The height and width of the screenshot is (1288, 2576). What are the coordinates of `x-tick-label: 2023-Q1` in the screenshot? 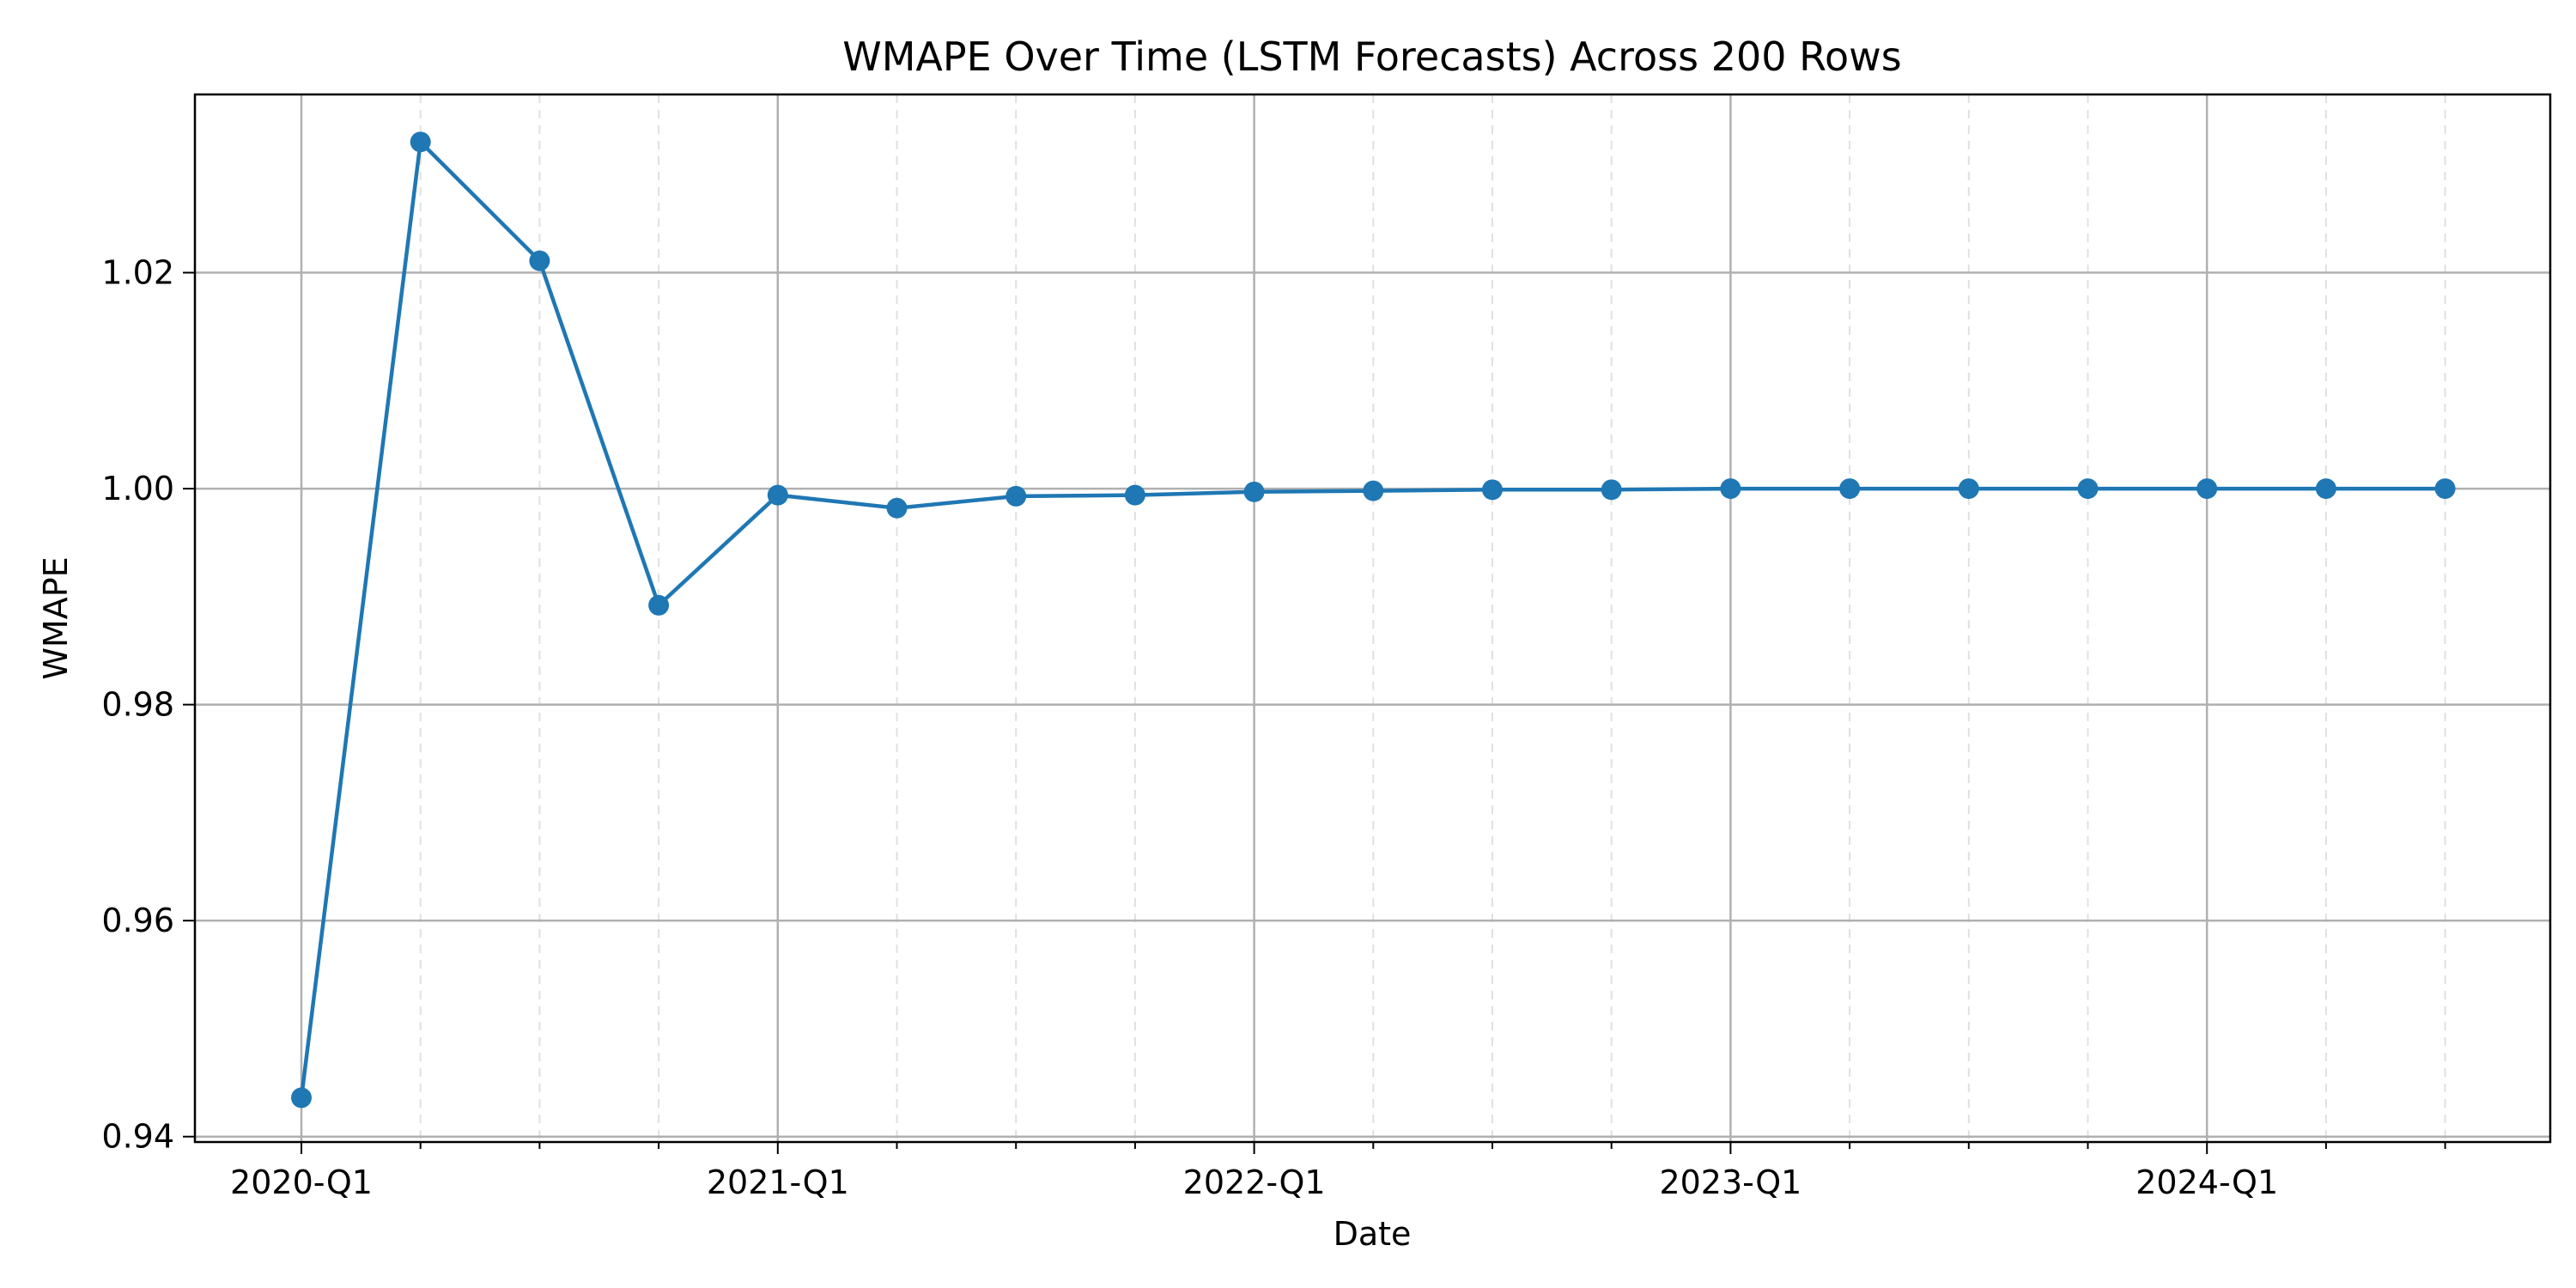 It's located at (1730, 1182).